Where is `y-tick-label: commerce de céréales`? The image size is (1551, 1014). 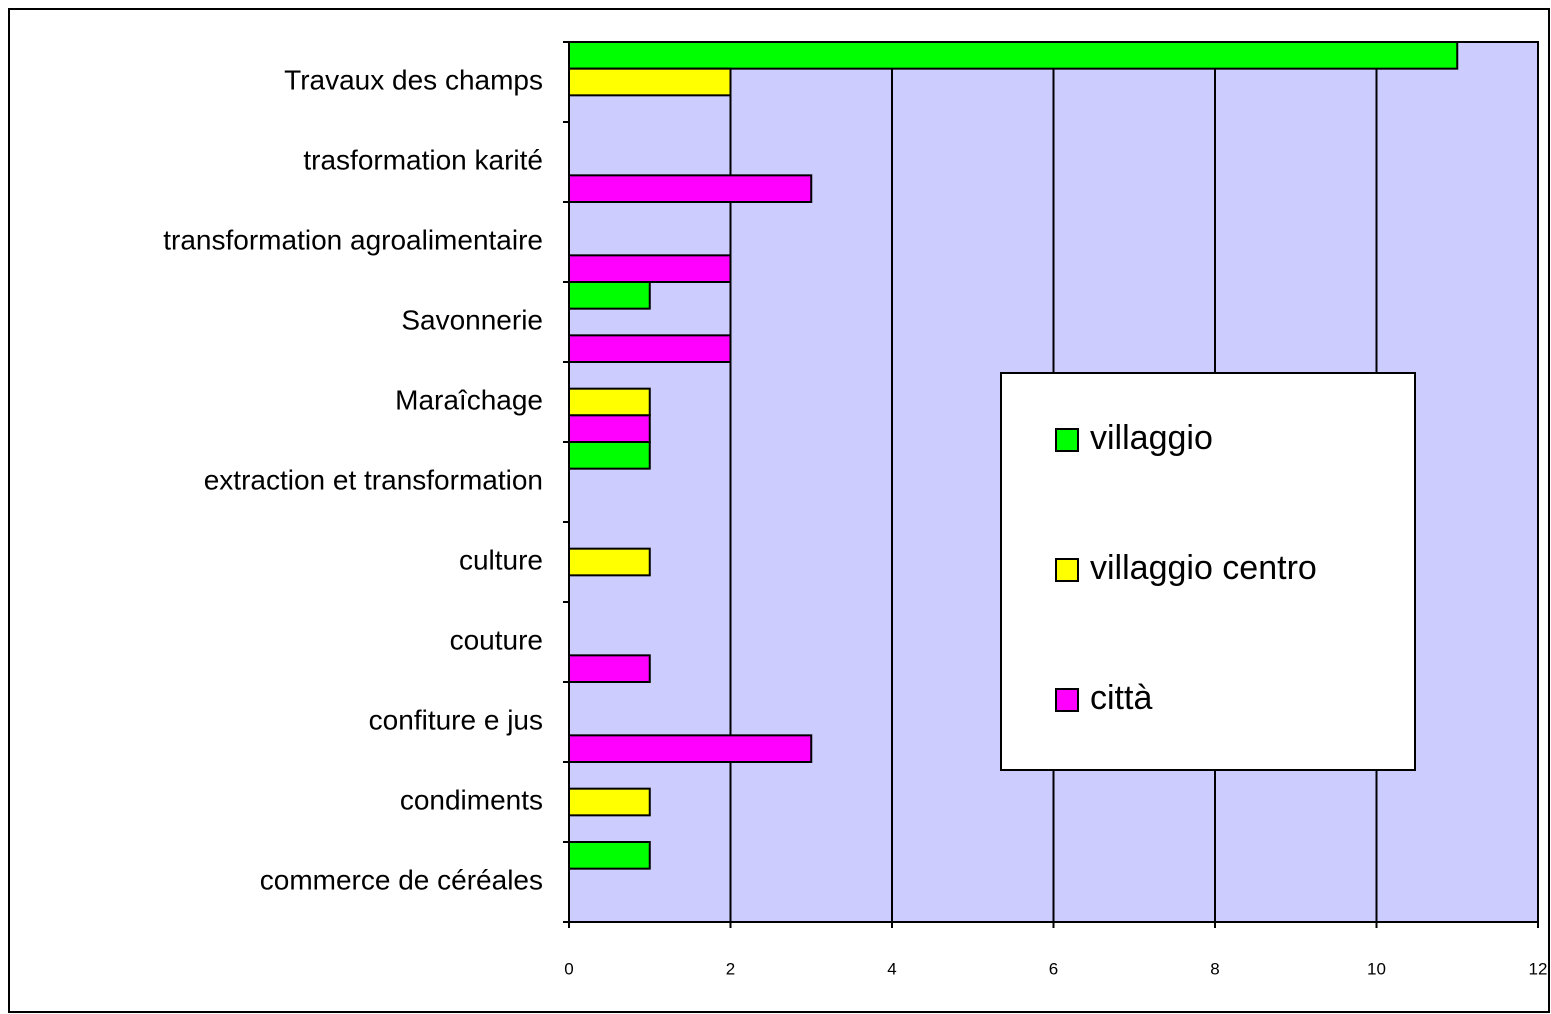 y-tick-label: commerce de céréales is located at coordinates (401, 879).